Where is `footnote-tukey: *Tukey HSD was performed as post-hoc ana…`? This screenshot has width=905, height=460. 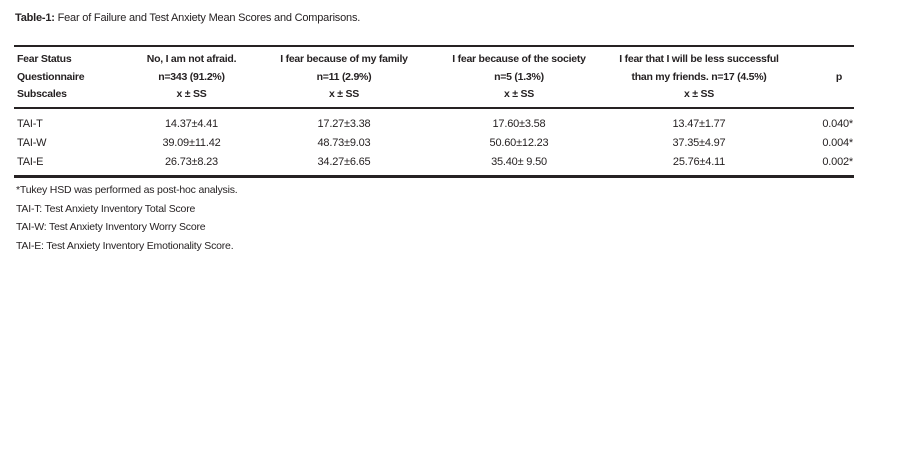 footnote-tukey: *Tukey HSD was performed as post-hoc ana… is located at coordinates (127, 190).